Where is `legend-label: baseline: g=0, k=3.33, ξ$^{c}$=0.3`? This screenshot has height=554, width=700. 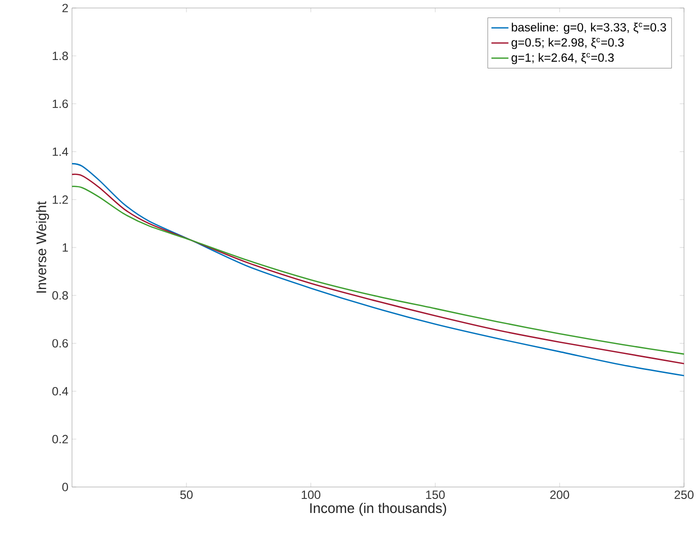
legend-label: baseline: g=0, k=3.33, ξ$^{c}$=0.3 is located at coordinates (589, 28).